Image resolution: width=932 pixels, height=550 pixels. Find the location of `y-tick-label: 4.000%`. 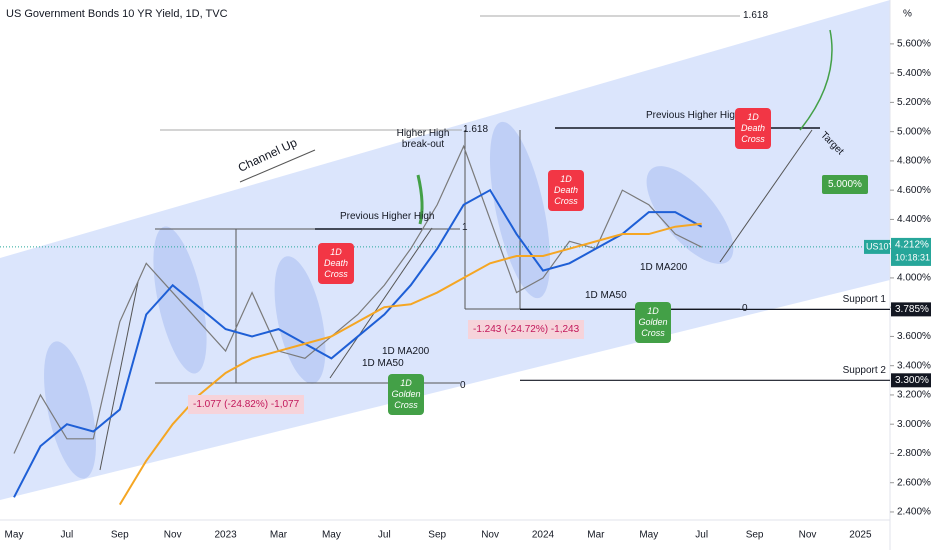

y-tick-label: 4.000% is located at coordinates (914, 278).